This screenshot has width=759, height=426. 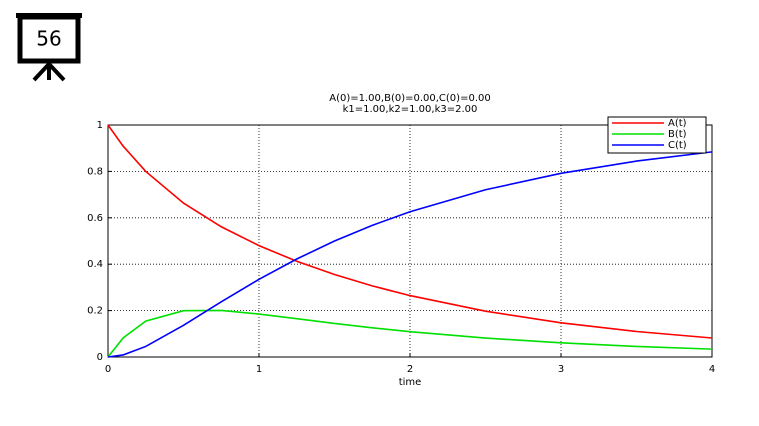 I want to click on legend-label: B(t), so click(x=677, y=134).